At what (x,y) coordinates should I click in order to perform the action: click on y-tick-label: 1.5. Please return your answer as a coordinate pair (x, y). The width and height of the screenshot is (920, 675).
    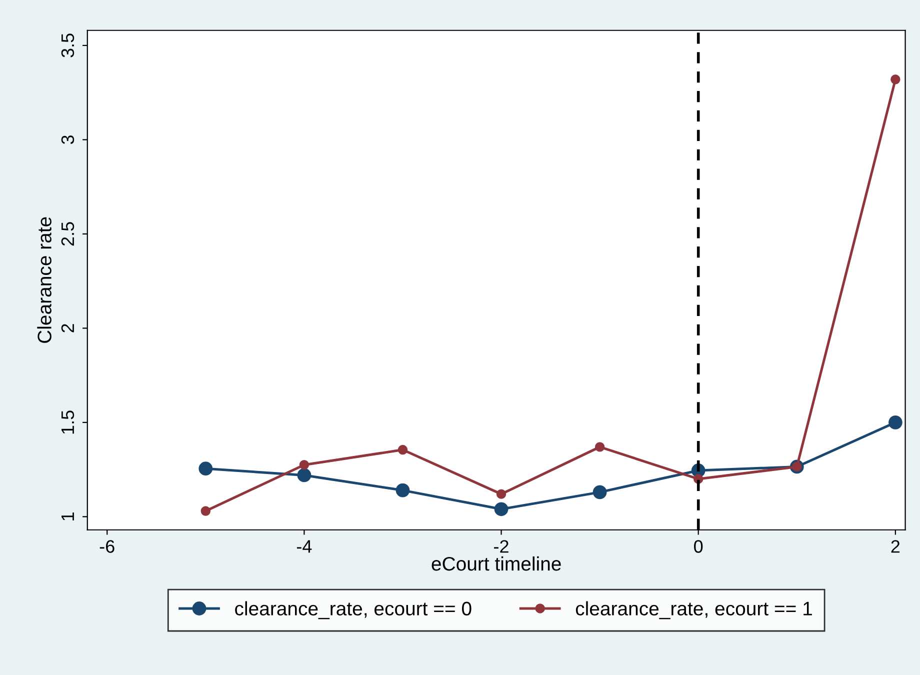
    Looking at the image, I should click on (68, 422).